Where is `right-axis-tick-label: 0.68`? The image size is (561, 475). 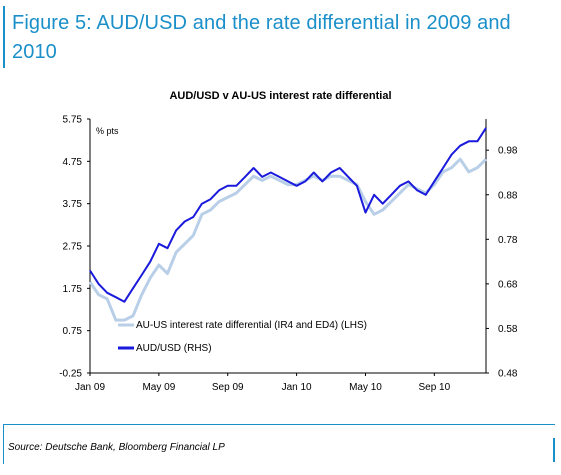
right-axis-tick-label: 0.68 is located at coordinates (508, 284).